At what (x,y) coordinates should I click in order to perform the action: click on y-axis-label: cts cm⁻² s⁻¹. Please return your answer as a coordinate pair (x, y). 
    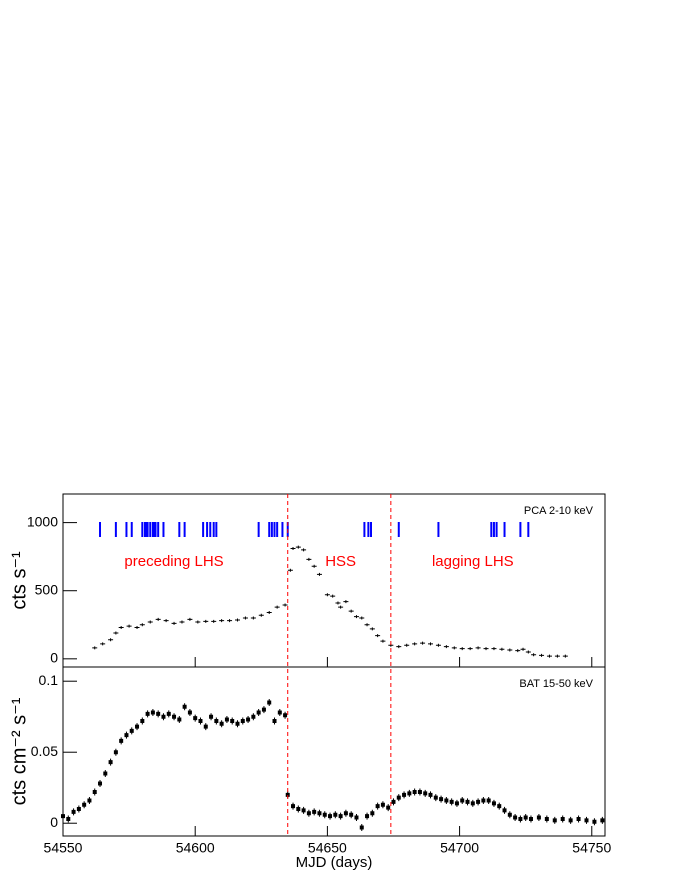
    Looking at the image, I should click on (19, 751).